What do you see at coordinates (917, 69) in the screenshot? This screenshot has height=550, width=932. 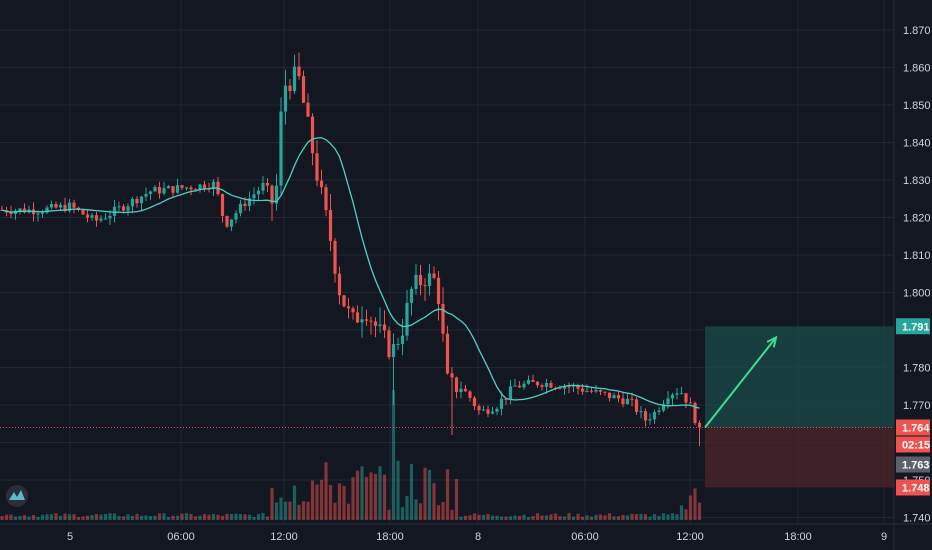 I see `y-tick-label: 1.860` at bounding box center [917, 69].